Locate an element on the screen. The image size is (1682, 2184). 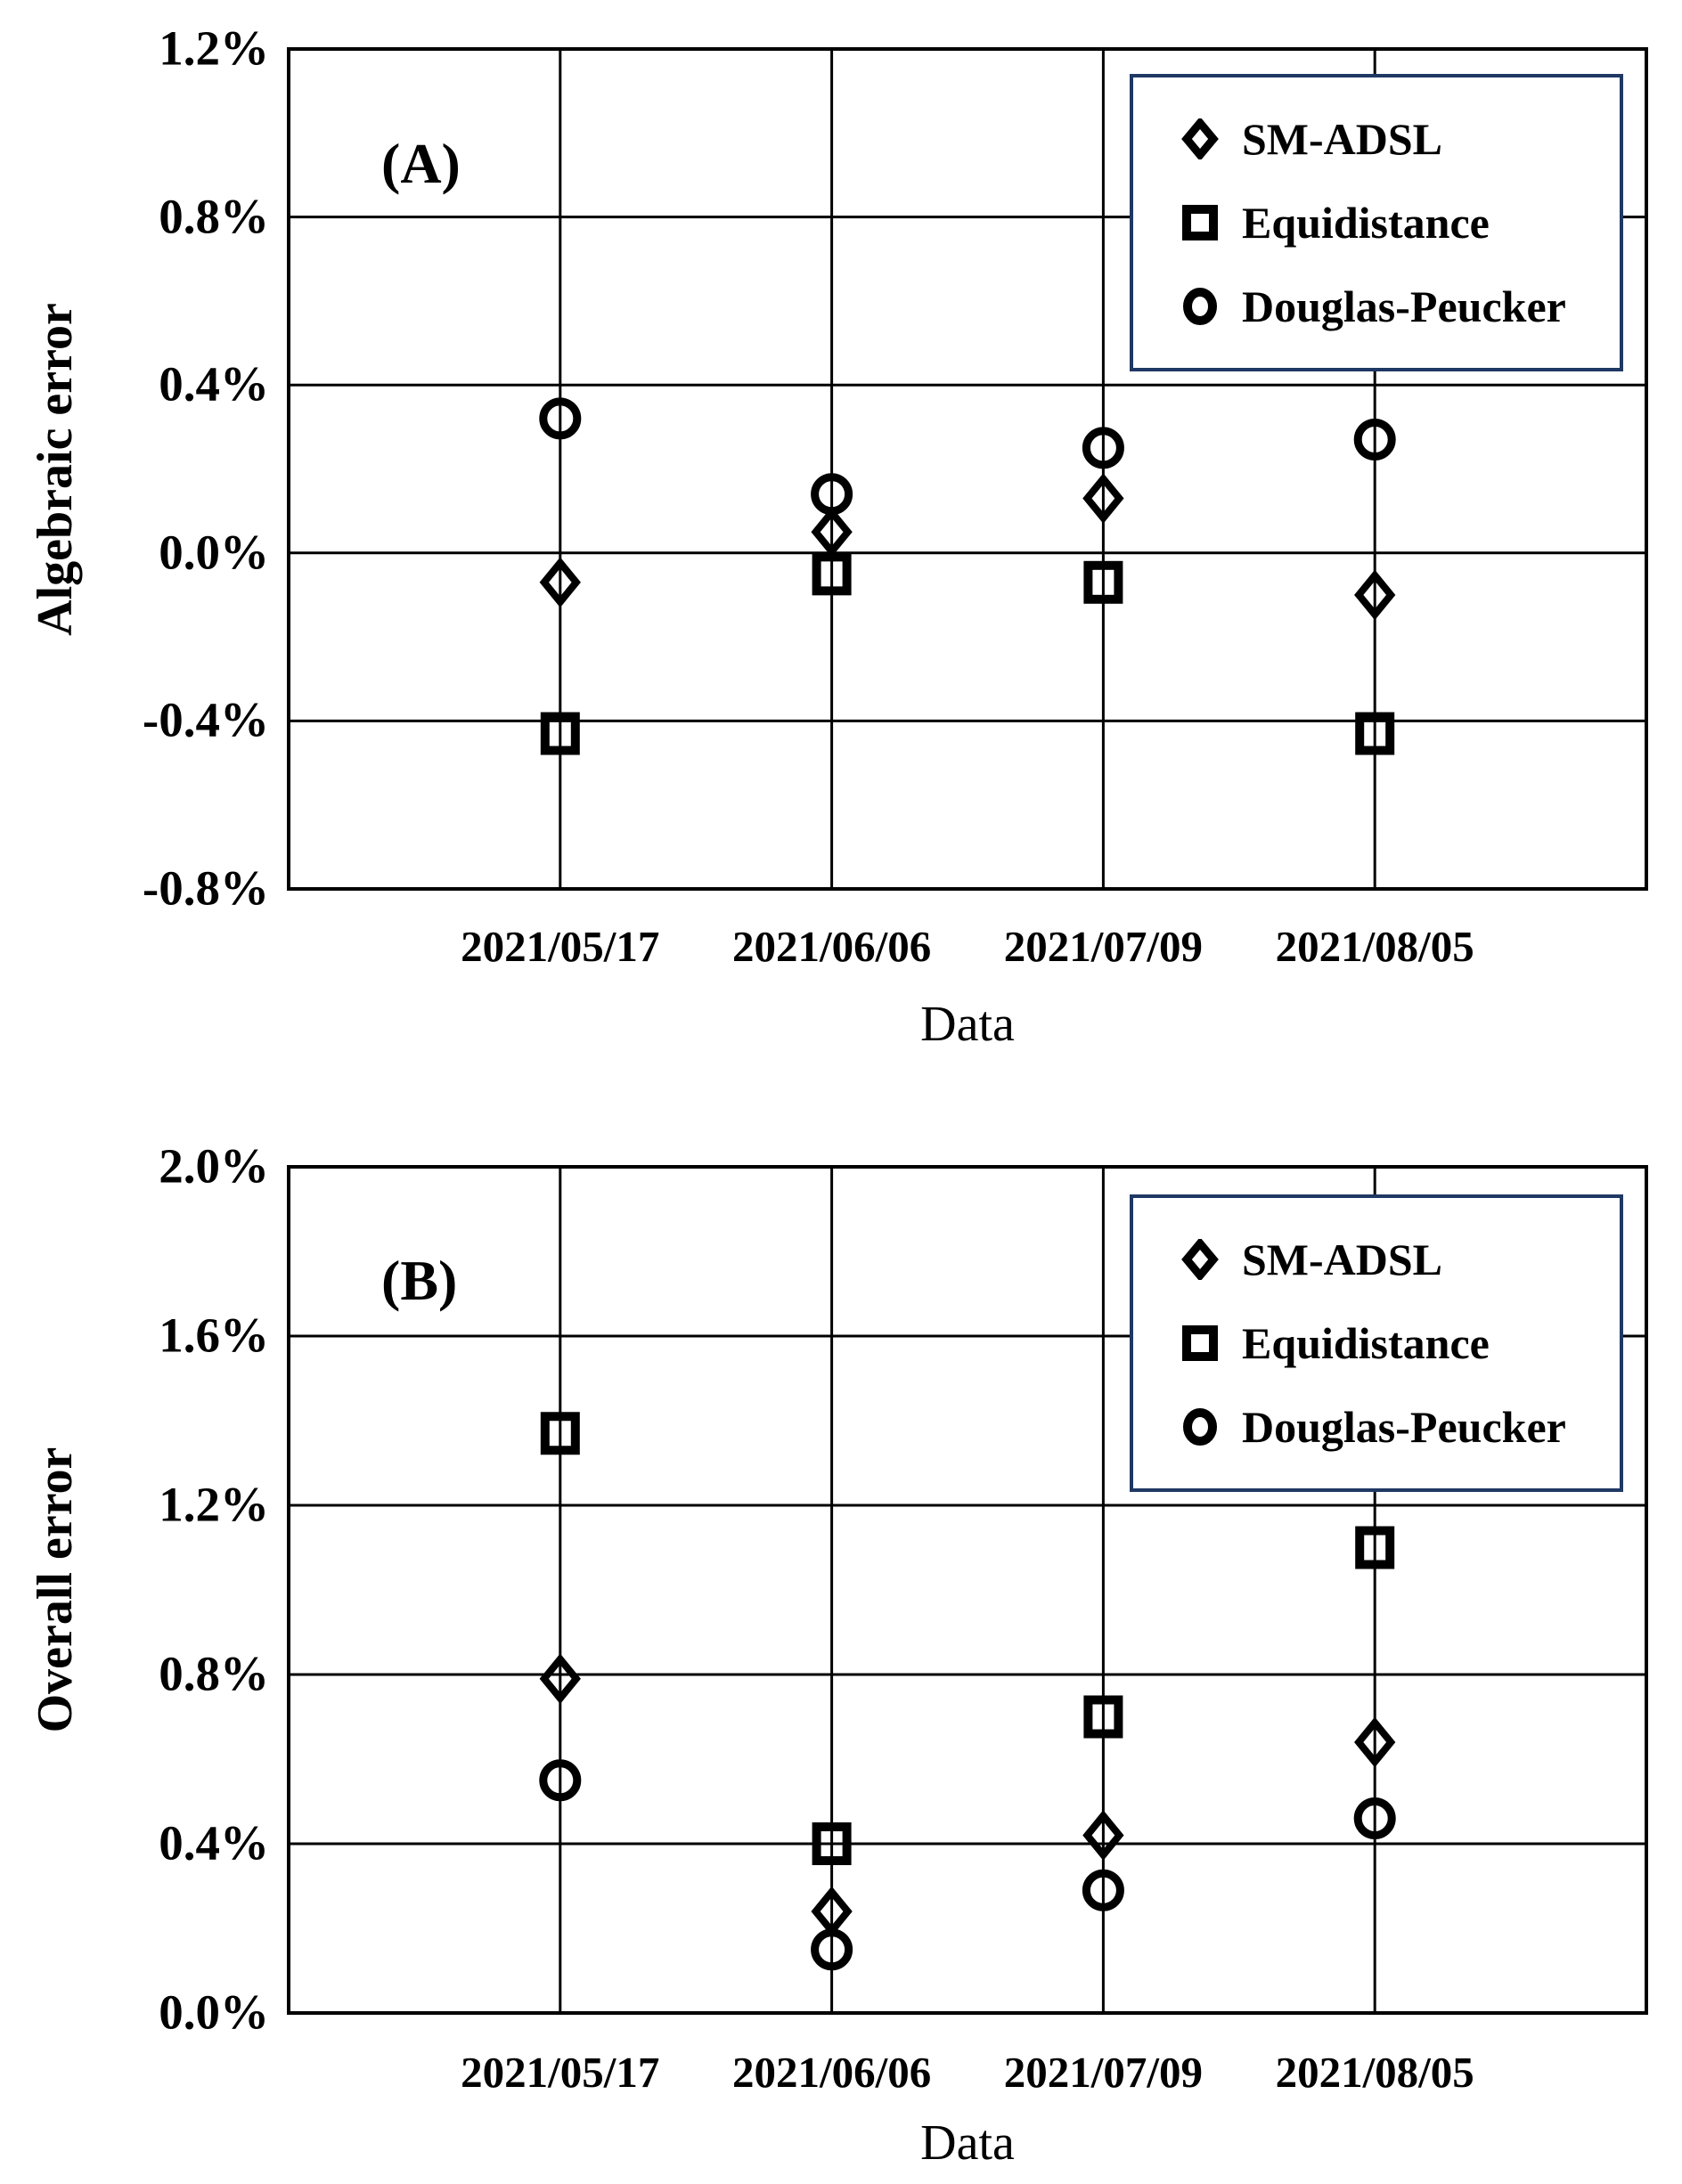
y-axis-title-algebraic-error: Algebraic error is located at coordinates (55, 469).